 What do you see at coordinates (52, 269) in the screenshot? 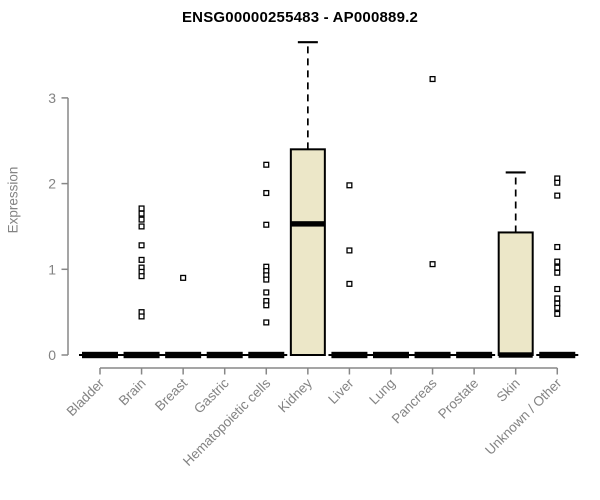
I see `y-tick-label: 1` at bounding box center [52, 269].